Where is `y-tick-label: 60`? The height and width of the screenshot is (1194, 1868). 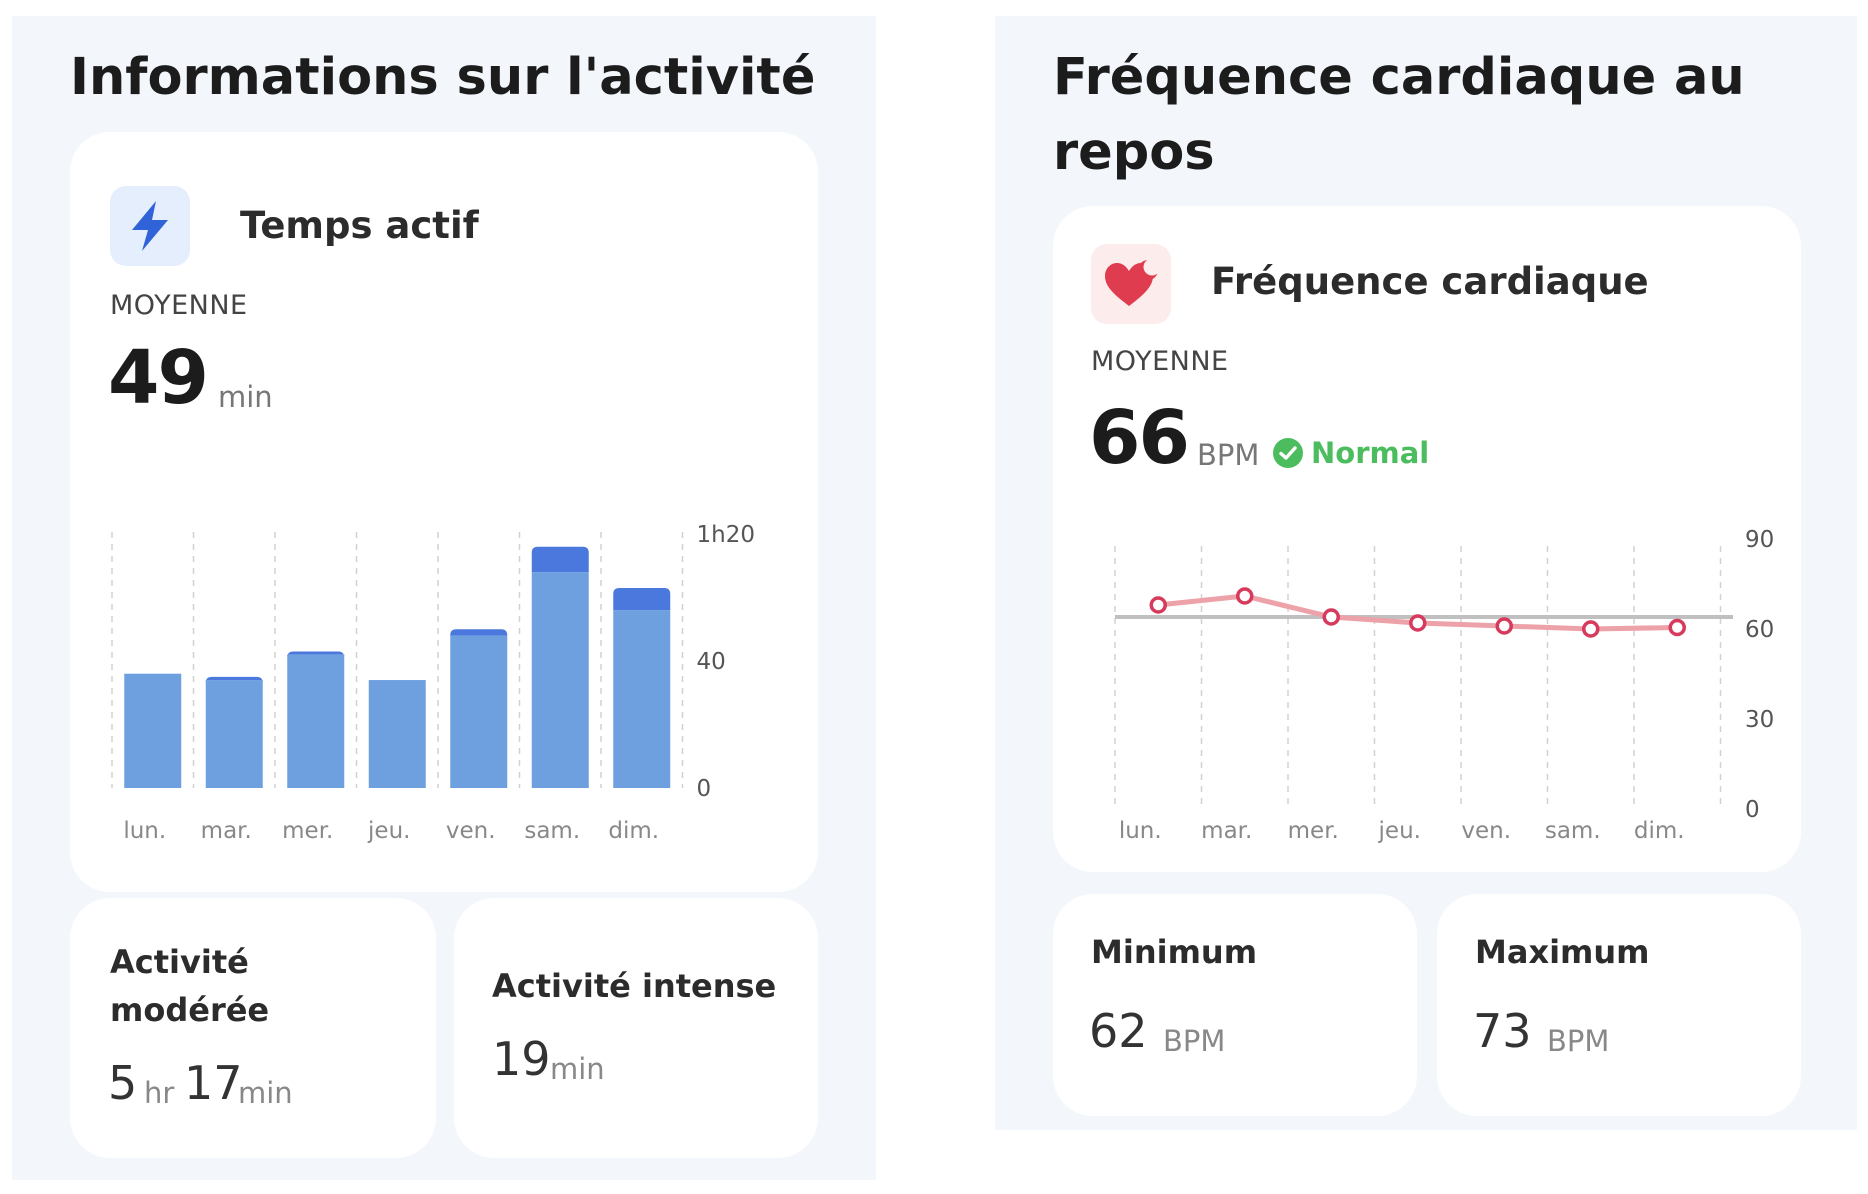 y-tick-label: 60 is located at coordinates (1759, 630).